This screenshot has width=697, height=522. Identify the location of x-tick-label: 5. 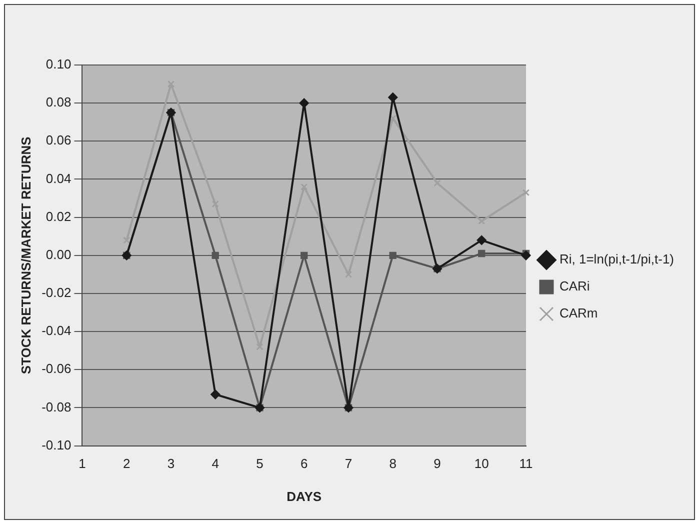
(260, 464).